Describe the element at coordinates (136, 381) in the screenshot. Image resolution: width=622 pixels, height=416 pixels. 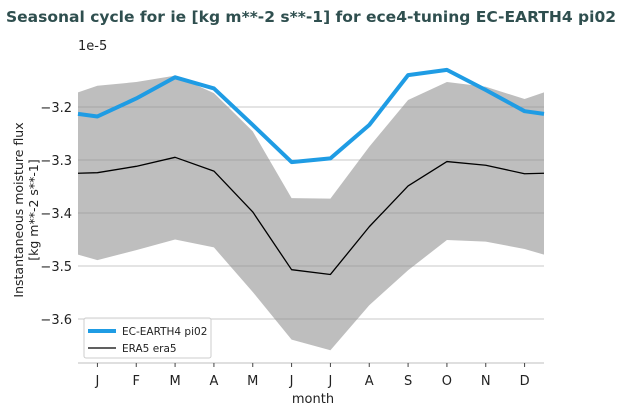
I see `x-tick-label: F` at that location.